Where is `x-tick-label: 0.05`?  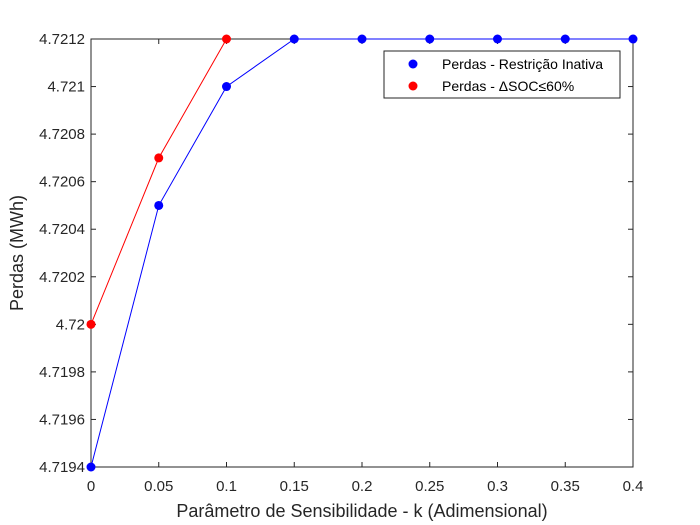
x-tick-label: 0.05 is located at coordinates (158, 486).